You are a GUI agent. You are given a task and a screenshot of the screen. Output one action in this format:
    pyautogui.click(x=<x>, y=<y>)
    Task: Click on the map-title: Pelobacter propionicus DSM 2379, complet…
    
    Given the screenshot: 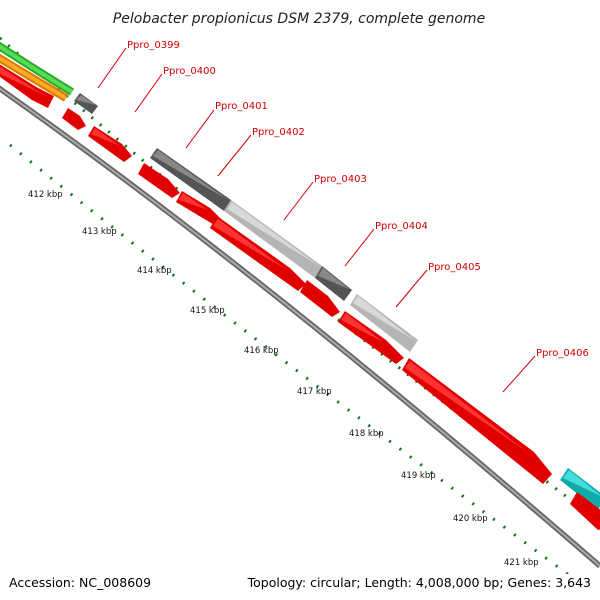 What is the action you would take?
    pyautogui.click(x=299, y=19)
    